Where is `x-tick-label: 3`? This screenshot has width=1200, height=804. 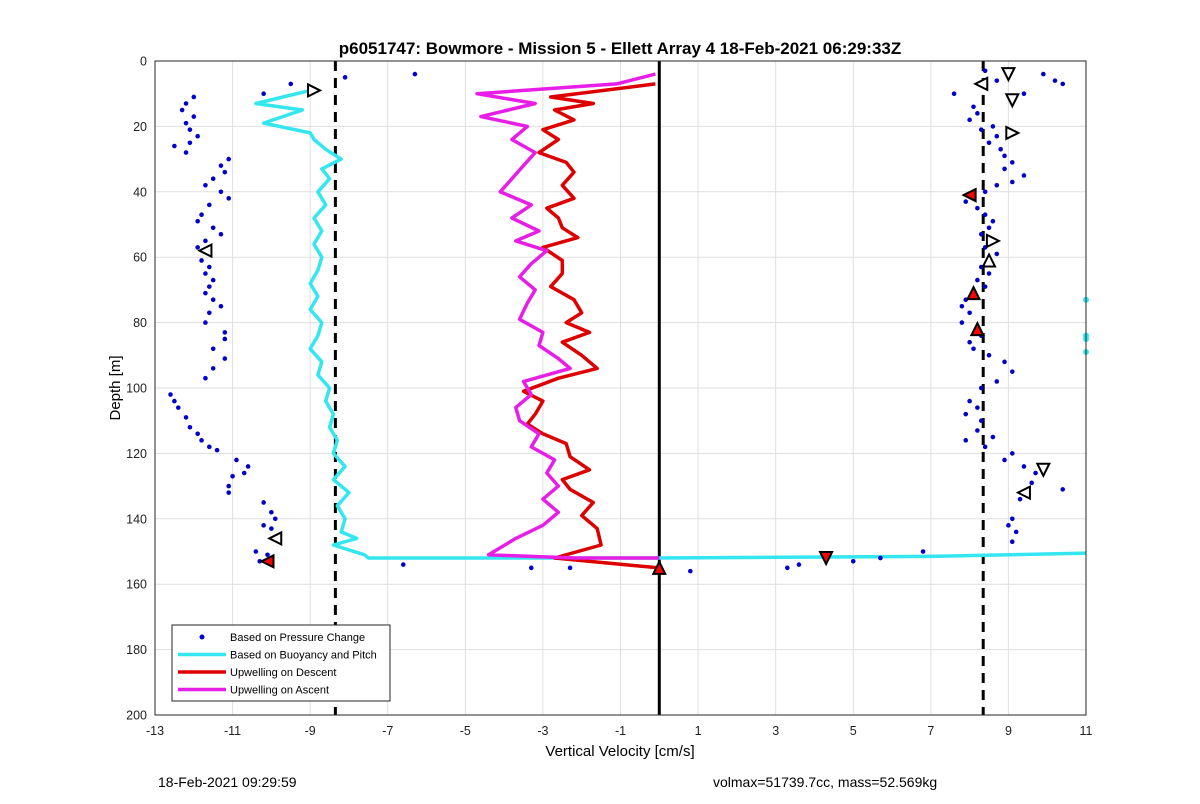
x-tick-label: 3 is located at coordinates (775, 731).